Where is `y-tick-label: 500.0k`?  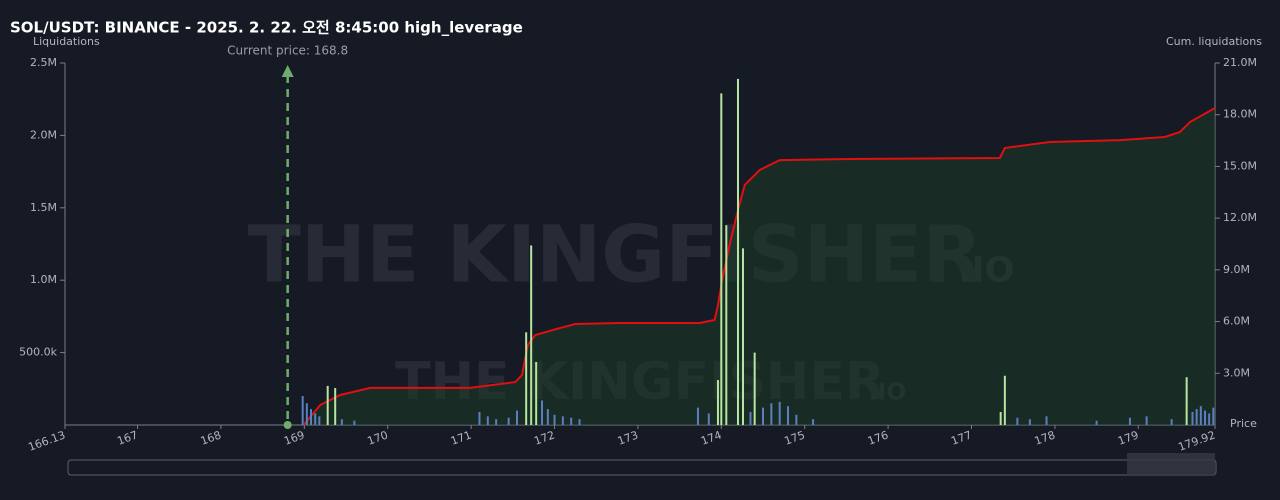
y-tick-label: 500.0k is located at coordinates (38, 352).